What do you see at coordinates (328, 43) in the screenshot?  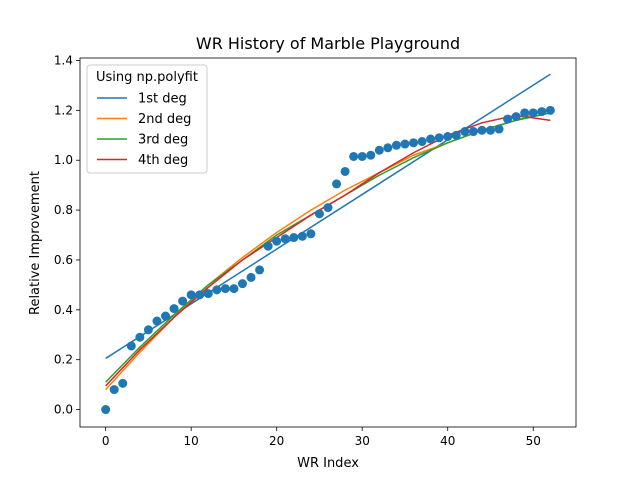 I see `chart-title: WR History of Marble Playground` at bounding box center [328, 43].